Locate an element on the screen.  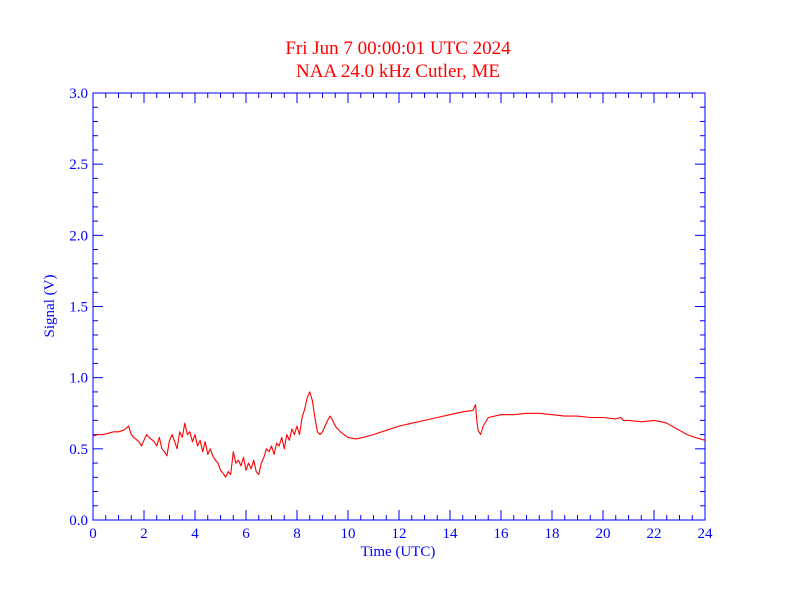
y-tick-labels: 0.0 0.5 1.0 1.5 2.0 2.5 3.0 is located at coordinates (78, 307).